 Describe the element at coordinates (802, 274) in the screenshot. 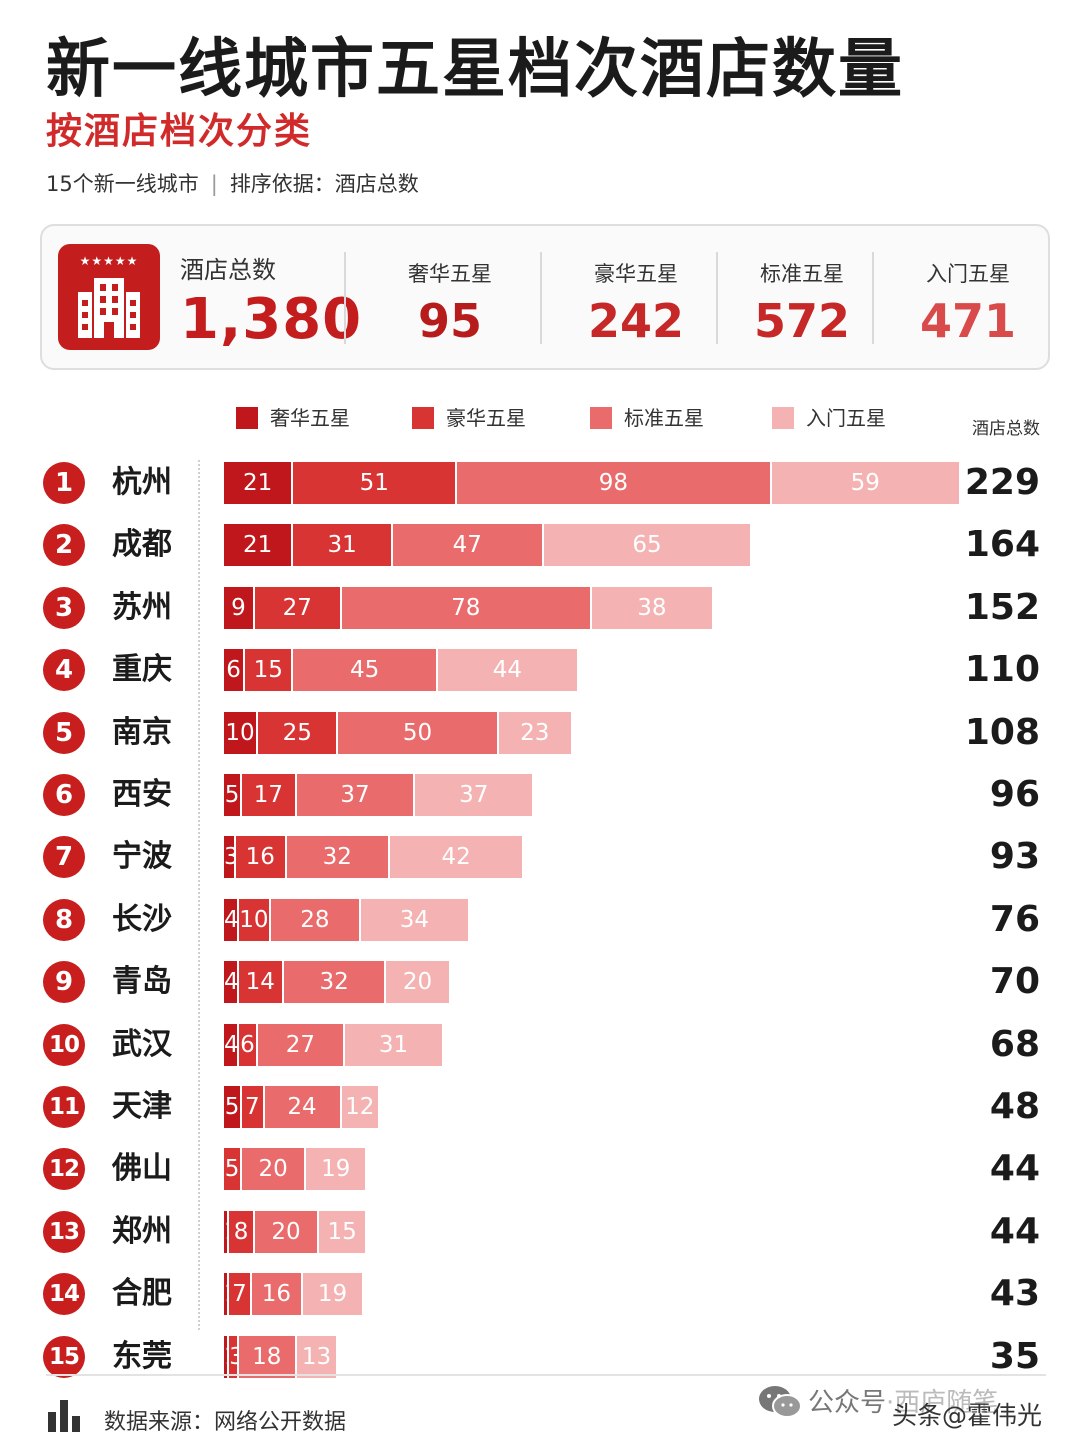

I see `stat-standard-label: 标准五星` at that location.